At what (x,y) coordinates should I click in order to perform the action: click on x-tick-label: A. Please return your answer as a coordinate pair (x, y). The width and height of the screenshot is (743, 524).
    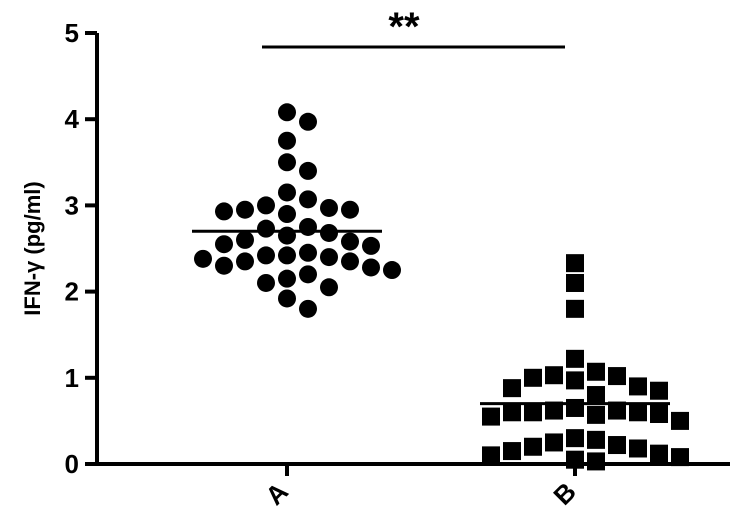
    Looking at the image, I should click on (276, 493).